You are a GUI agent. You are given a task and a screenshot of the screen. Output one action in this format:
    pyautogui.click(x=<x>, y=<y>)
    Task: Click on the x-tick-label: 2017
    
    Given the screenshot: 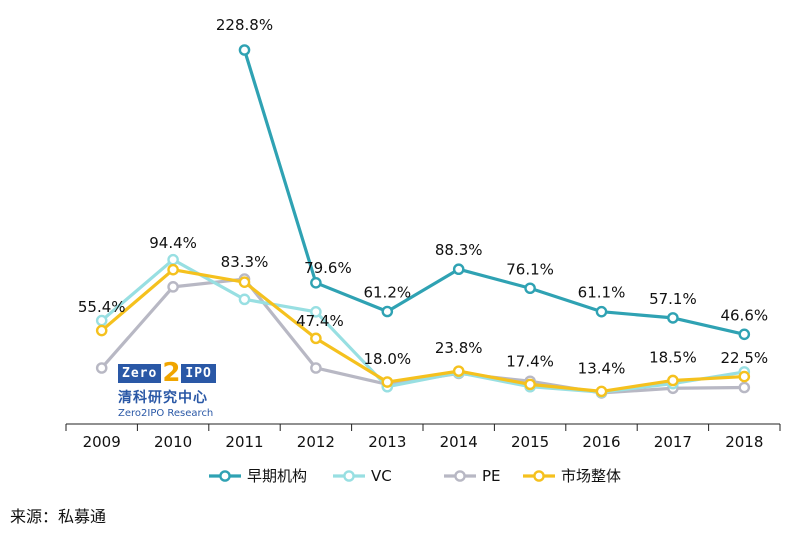 What is the action you would take?
    pyautogui.click(x=673, y=442)
    